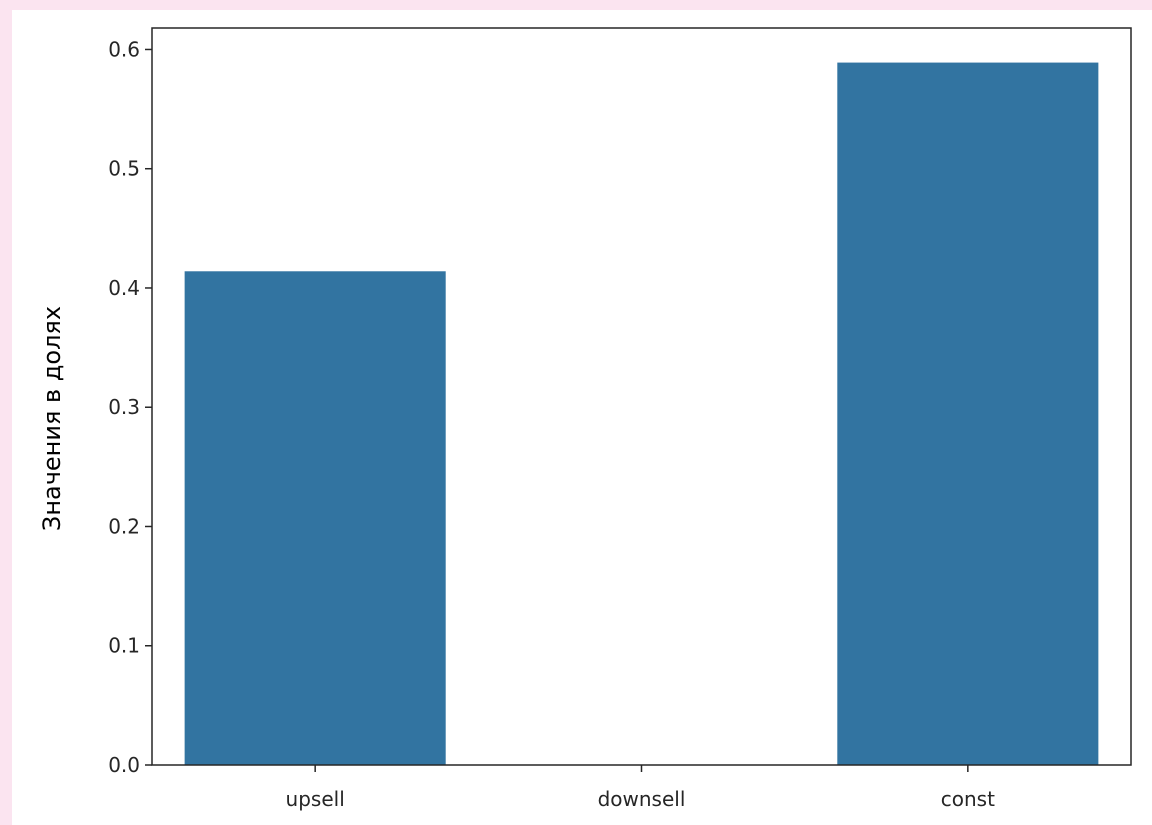 The width and height of the screenshot is (1152, 825). Describe the element at coordinates (124, 407) in the screenshot. I see `y-tick-label: 0.3` at that location.